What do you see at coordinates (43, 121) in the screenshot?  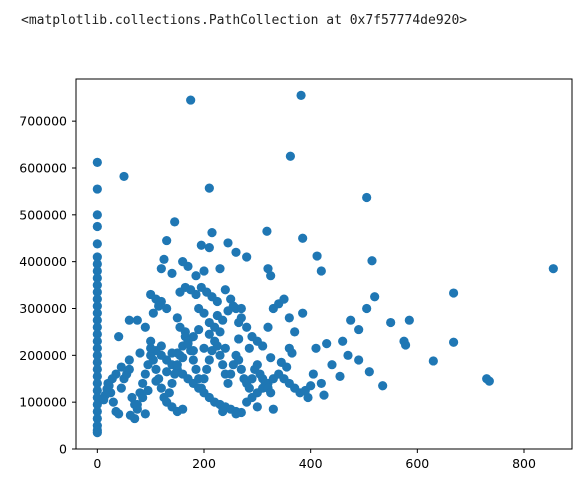 I see `y-tick-label: 700000` at bounding box center [43, 121].